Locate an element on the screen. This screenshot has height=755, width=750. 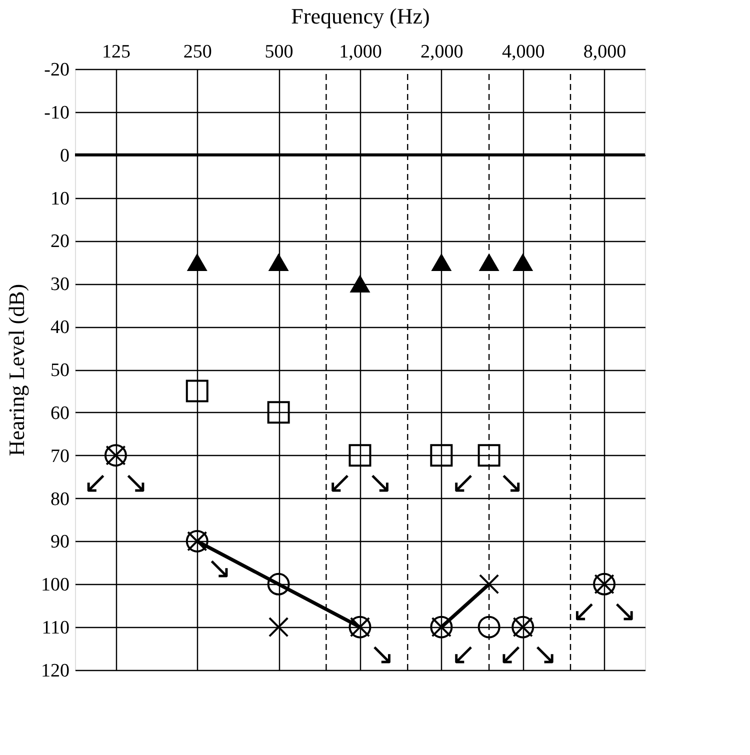
x-tick-label: 1,000 is located at coordinates (360, 52).